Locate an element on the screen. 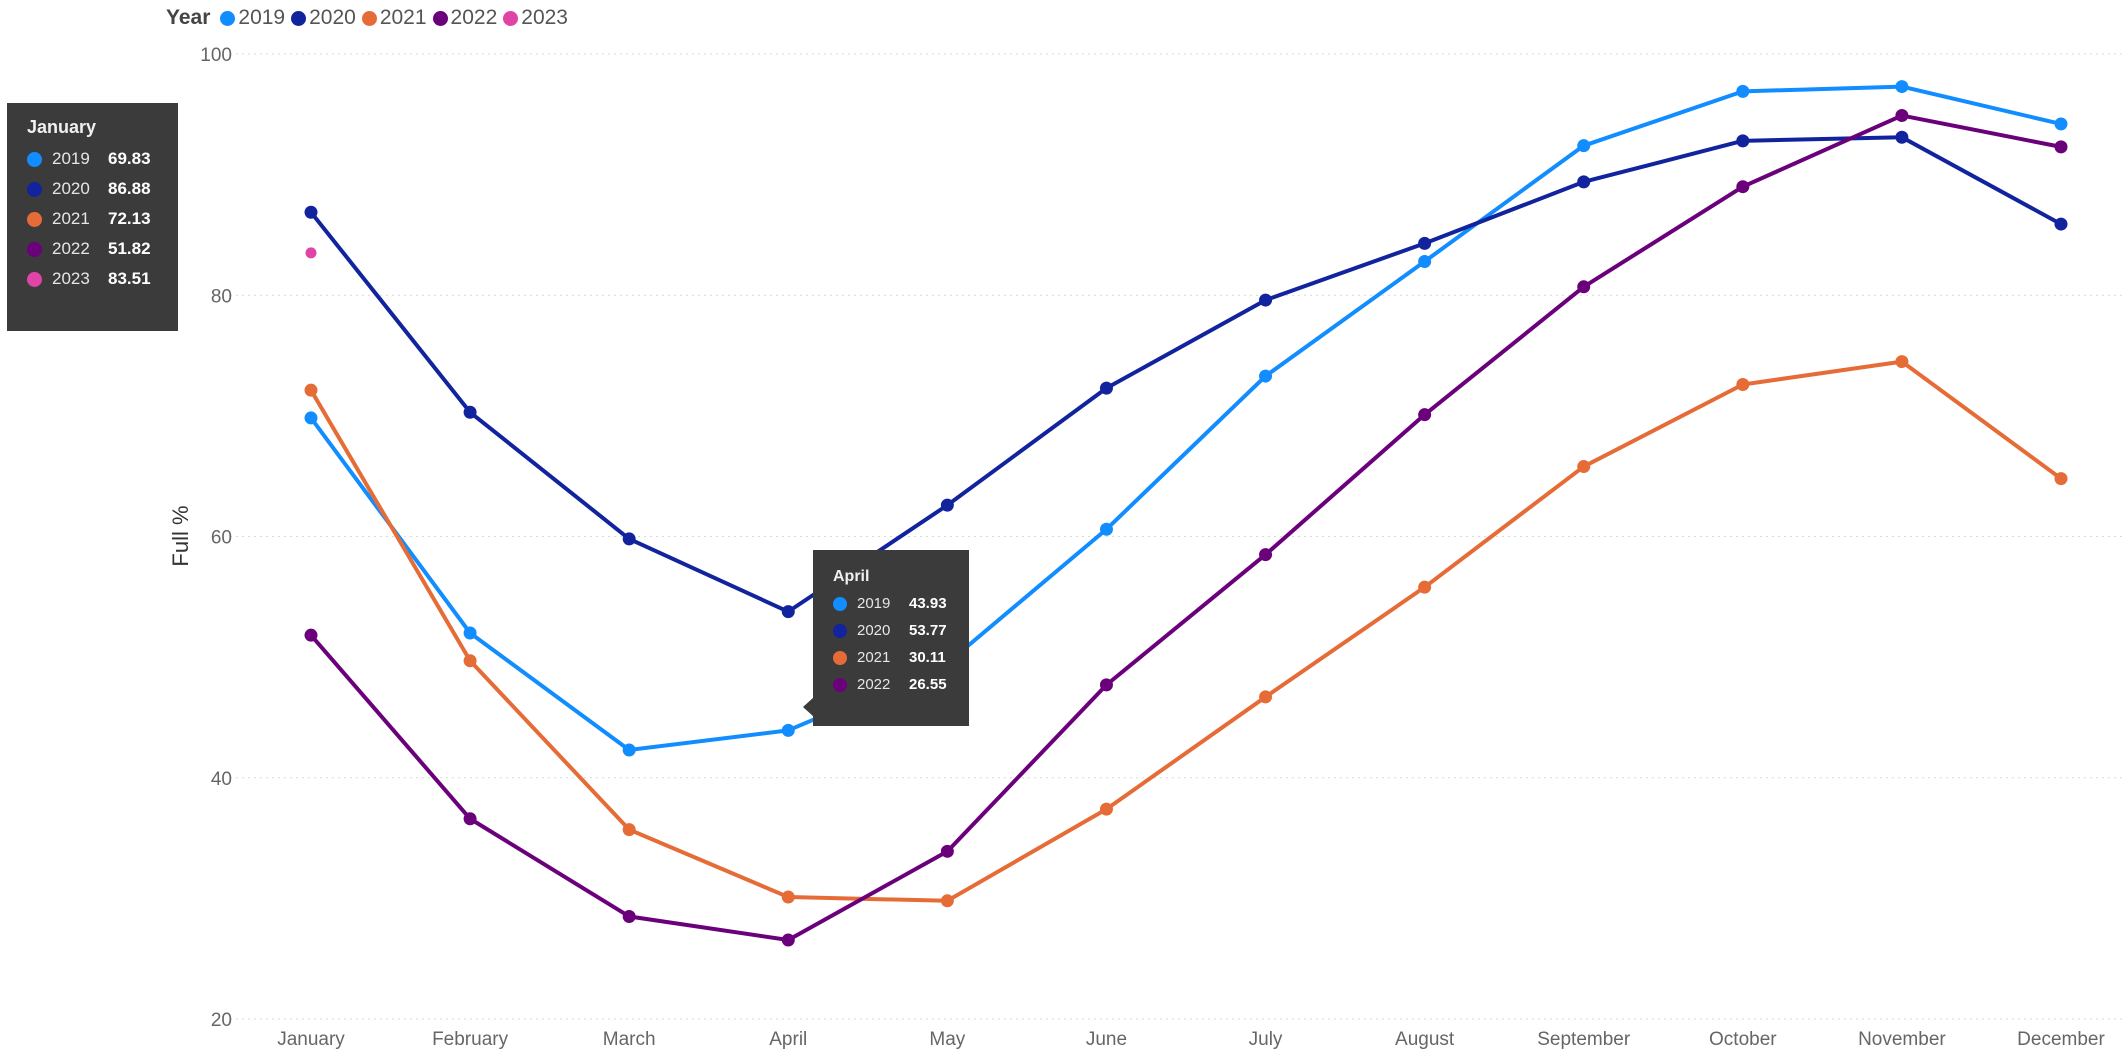  y-tick-label: 40 is located at coordinates (221, 779).